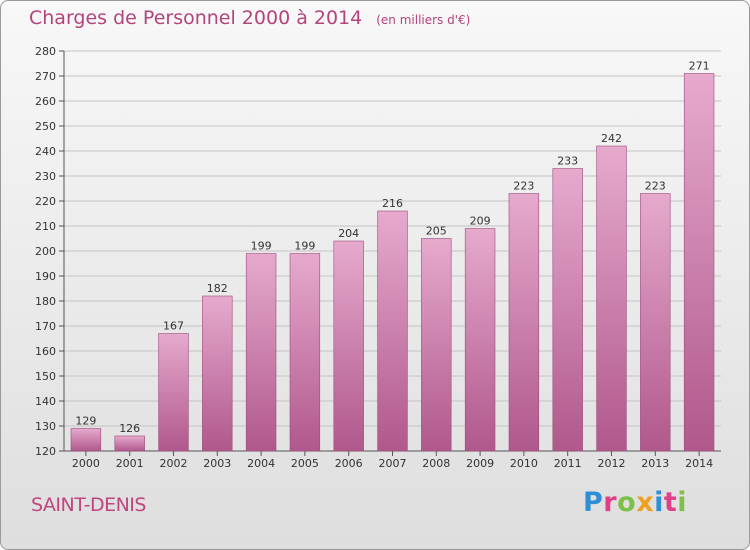 The width and height of the screenshot is (750, 550). Describe the element at coordinates (611, 138) in the screenshot. I see `data-label: 242` at that location.